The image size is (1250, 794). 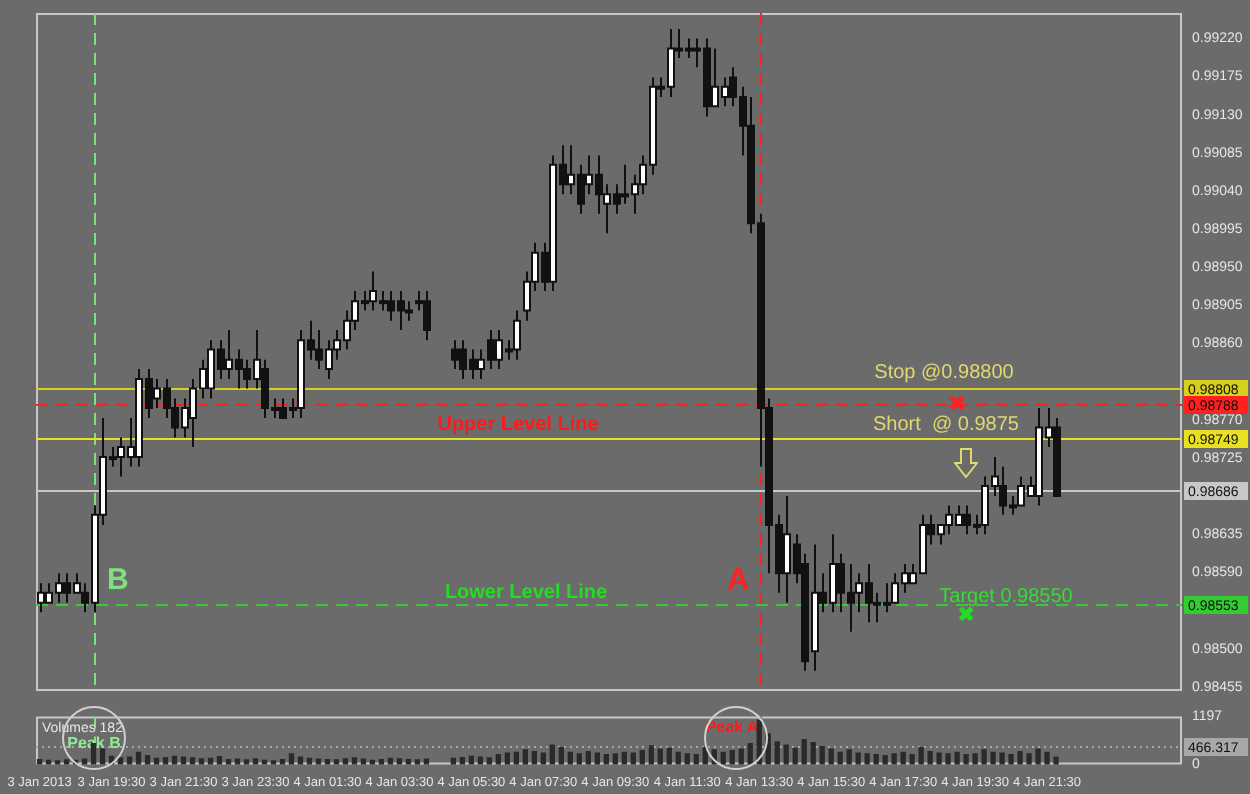 What do you see at coordinates (944, 372) in the screenshot?
I see `annotation: Stop @0.98800` at bounding box center [944, 372].